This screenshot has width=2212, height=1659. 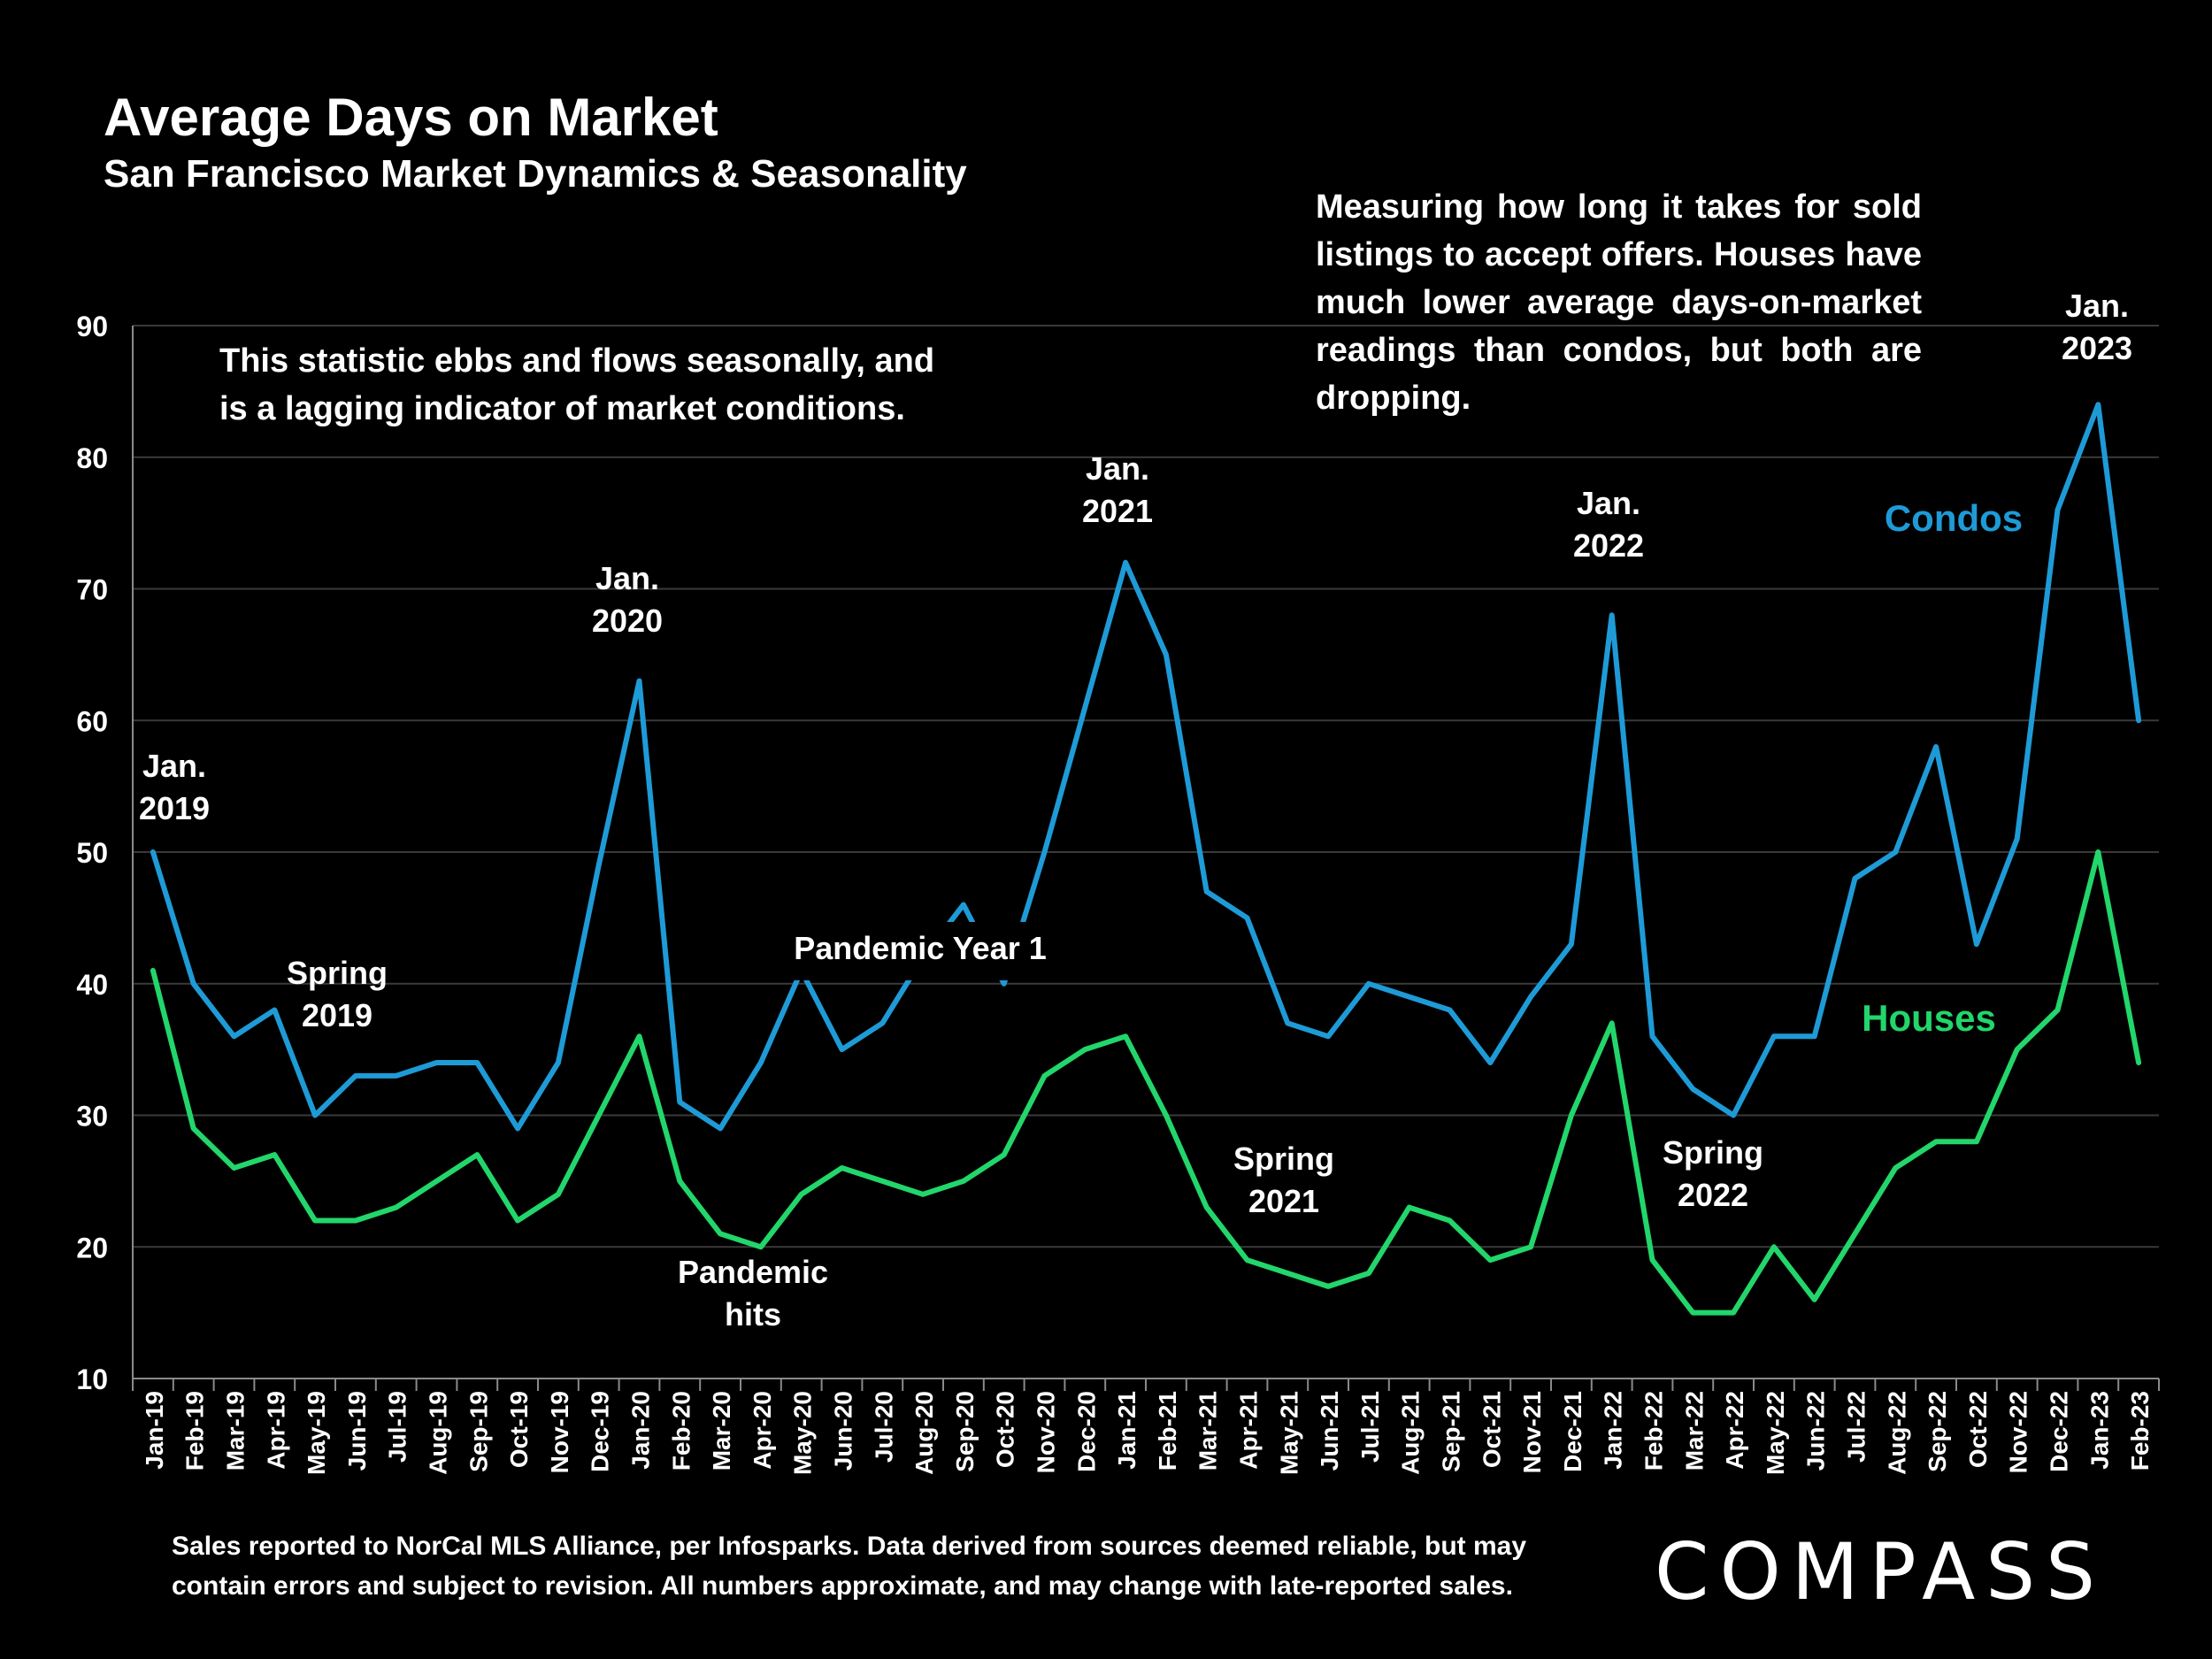 I want to click on annotation-label: Pandemic, so click(x=753, y=1272).